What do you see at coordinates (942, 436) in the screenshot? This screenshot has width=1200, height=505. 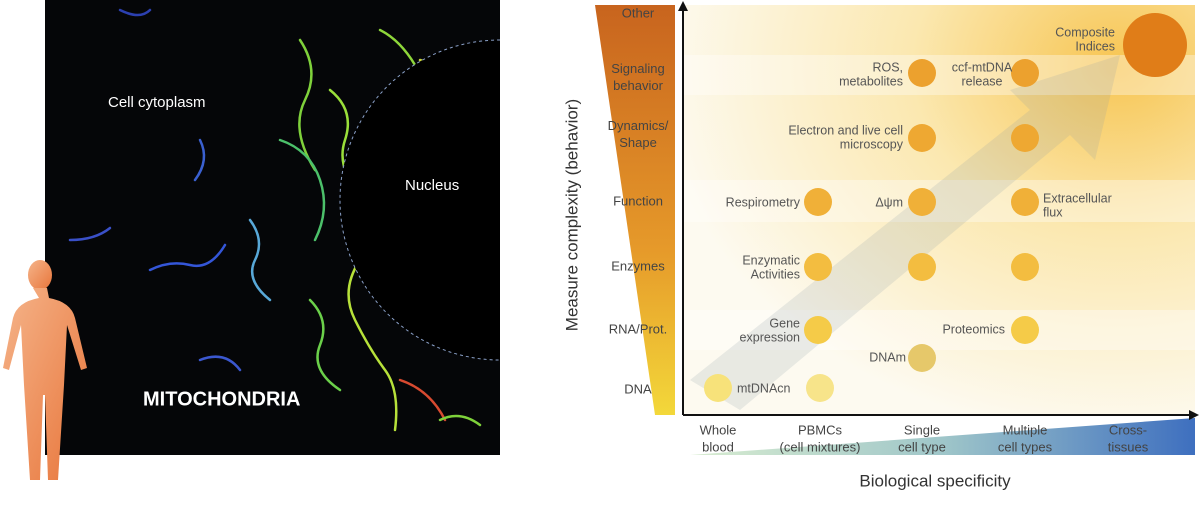 I see `specificity-gradient` at bounding box center [942, 436].